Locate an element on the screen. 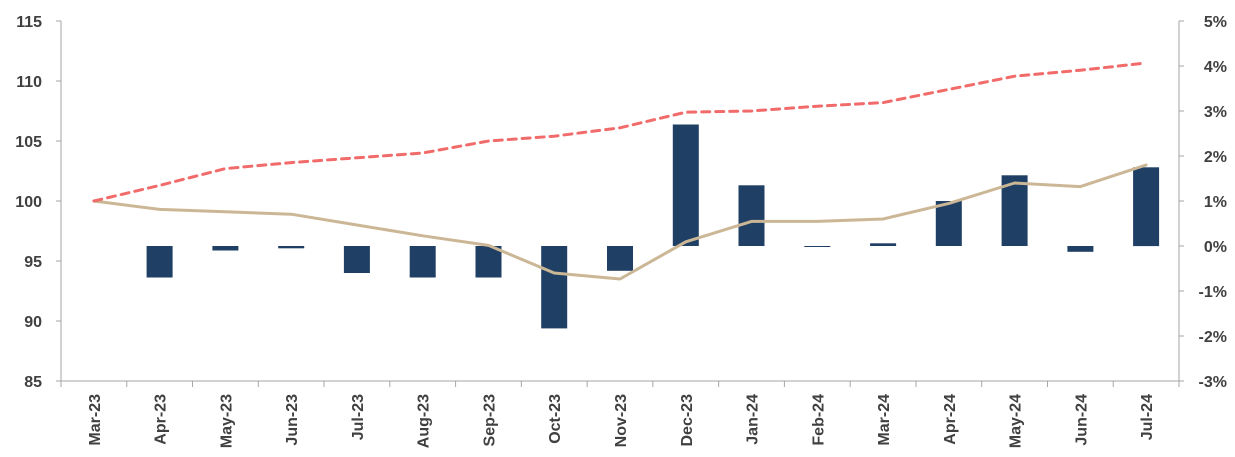  right-tick-label: -1% is located at coordinates (1213, 292).